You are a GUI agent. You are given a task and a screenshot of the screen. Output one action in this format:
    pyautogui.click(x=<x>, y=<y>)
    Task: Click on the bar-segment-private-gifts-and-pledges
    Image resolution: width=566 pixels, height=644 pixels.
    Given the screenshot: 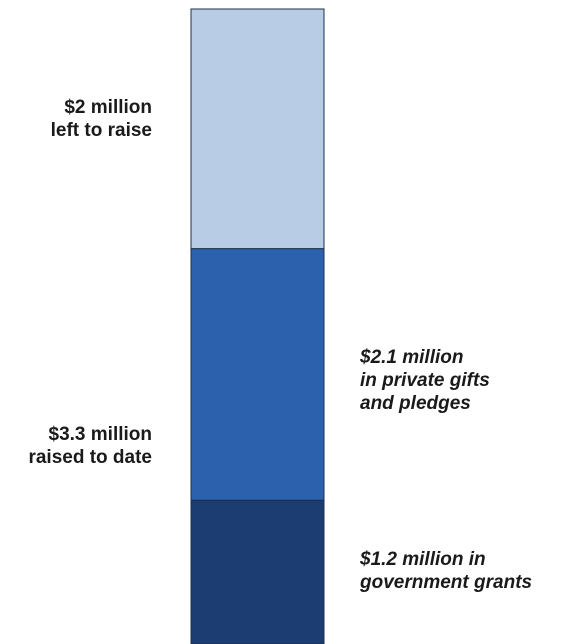 What is the action you would take?
    pyautogui.click(x=257, y=374)
    